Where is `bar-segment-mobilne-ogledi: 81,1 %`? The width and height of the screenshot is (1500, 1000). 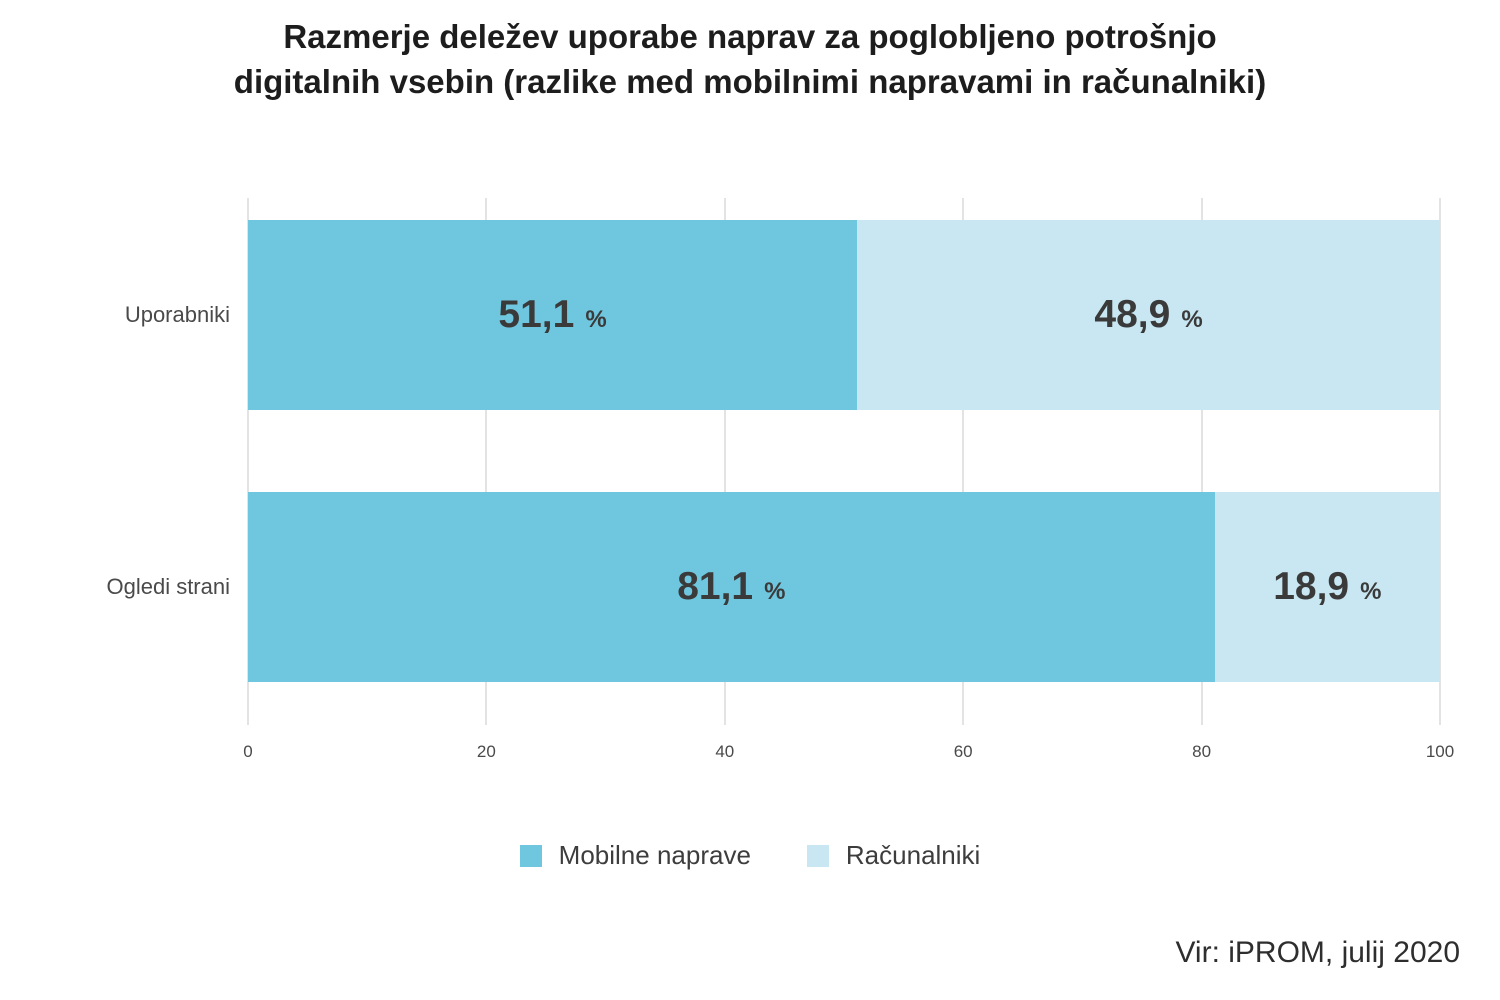
bar-segment-mobilne-ogledi: 81,1 % is located at coordinates (731, 587).